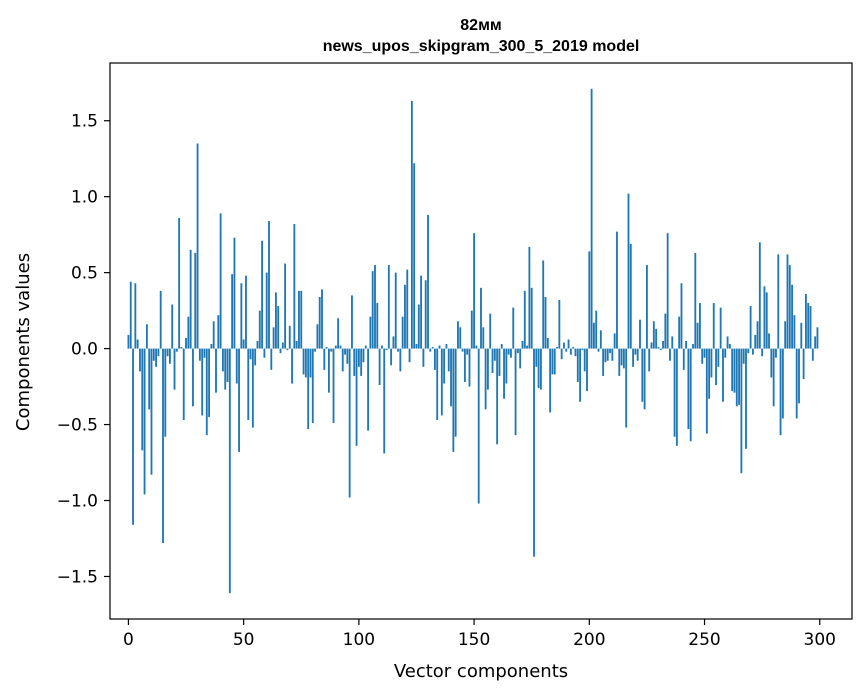 The image size is (867, 696). Describe the element at coordinates (474, 640) in the screenshot. I see `x-tick-label: 150` at that location.